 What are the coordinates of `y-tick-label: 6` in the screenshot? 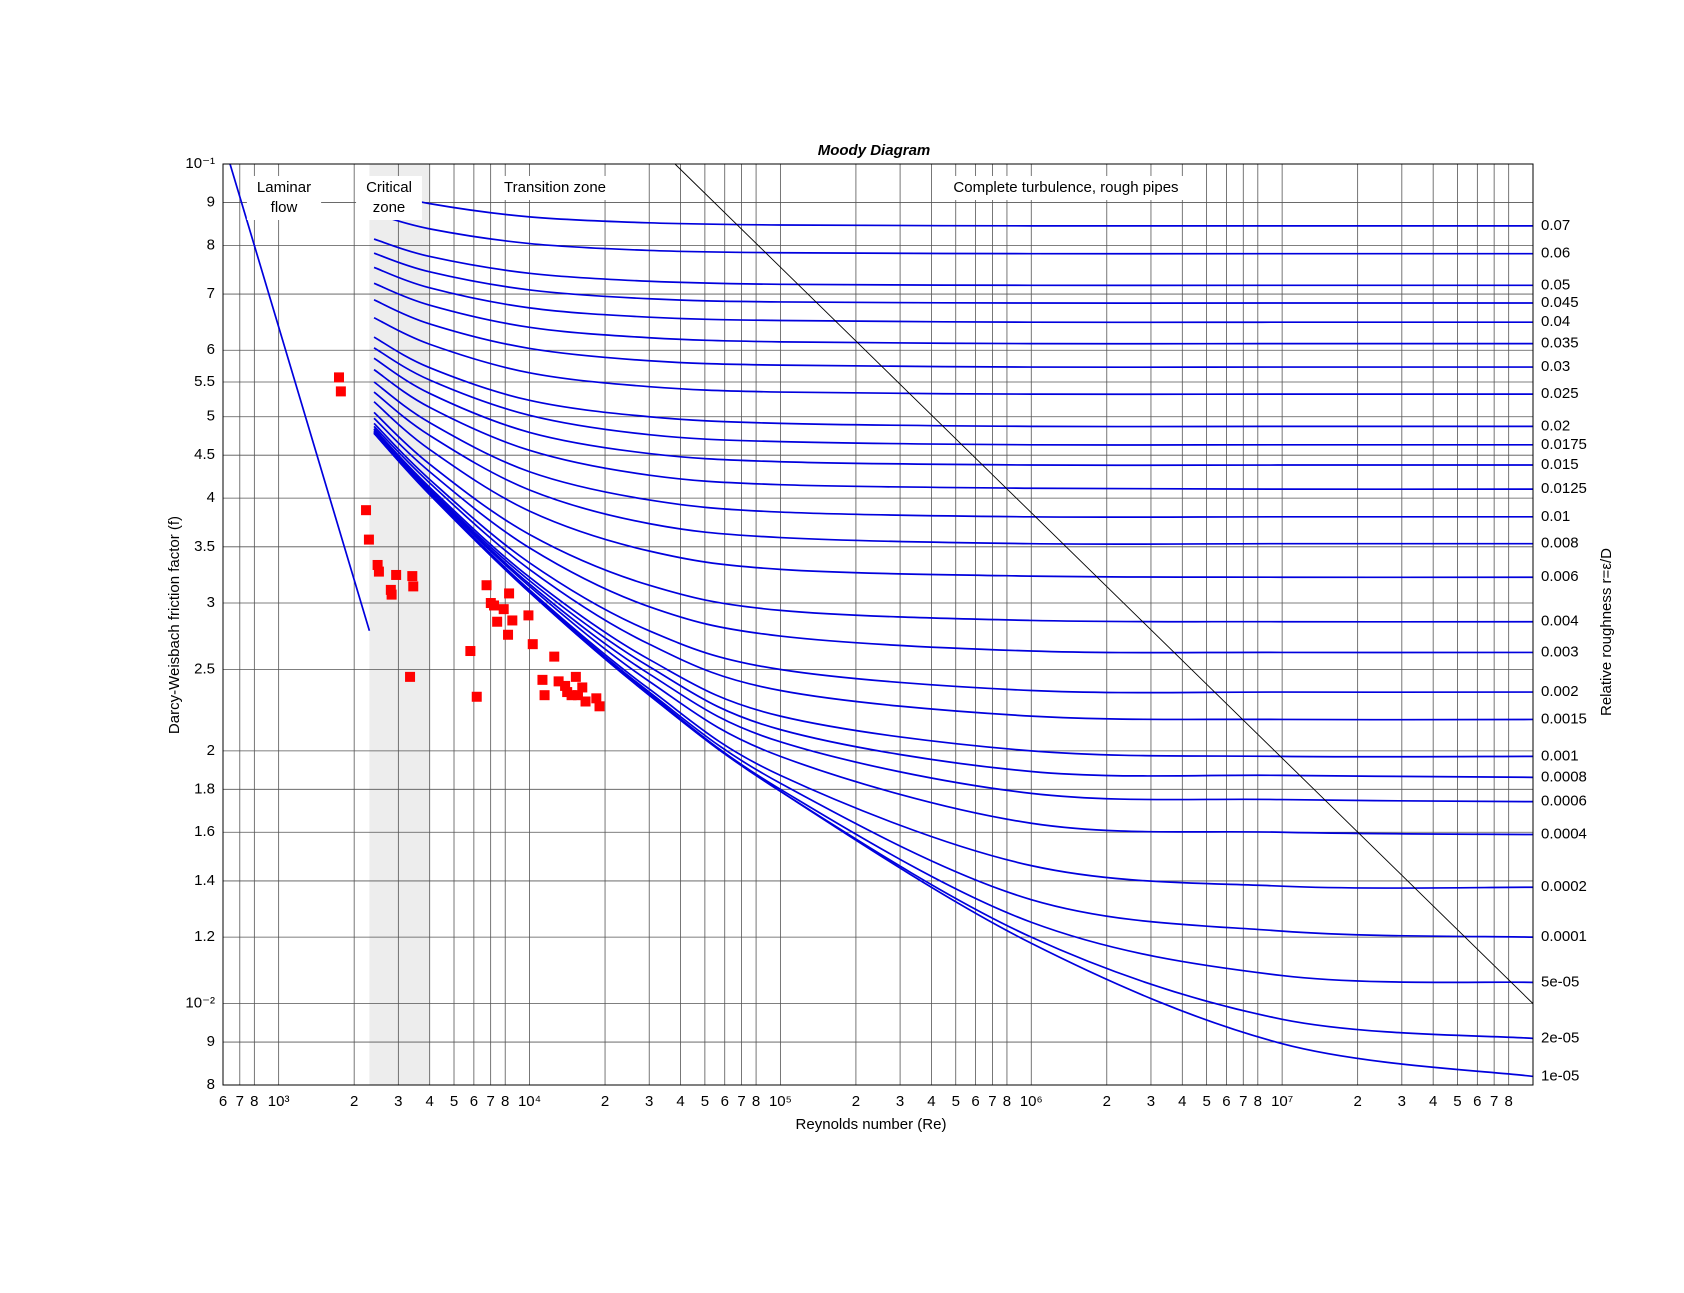 It's located at (211, 349).